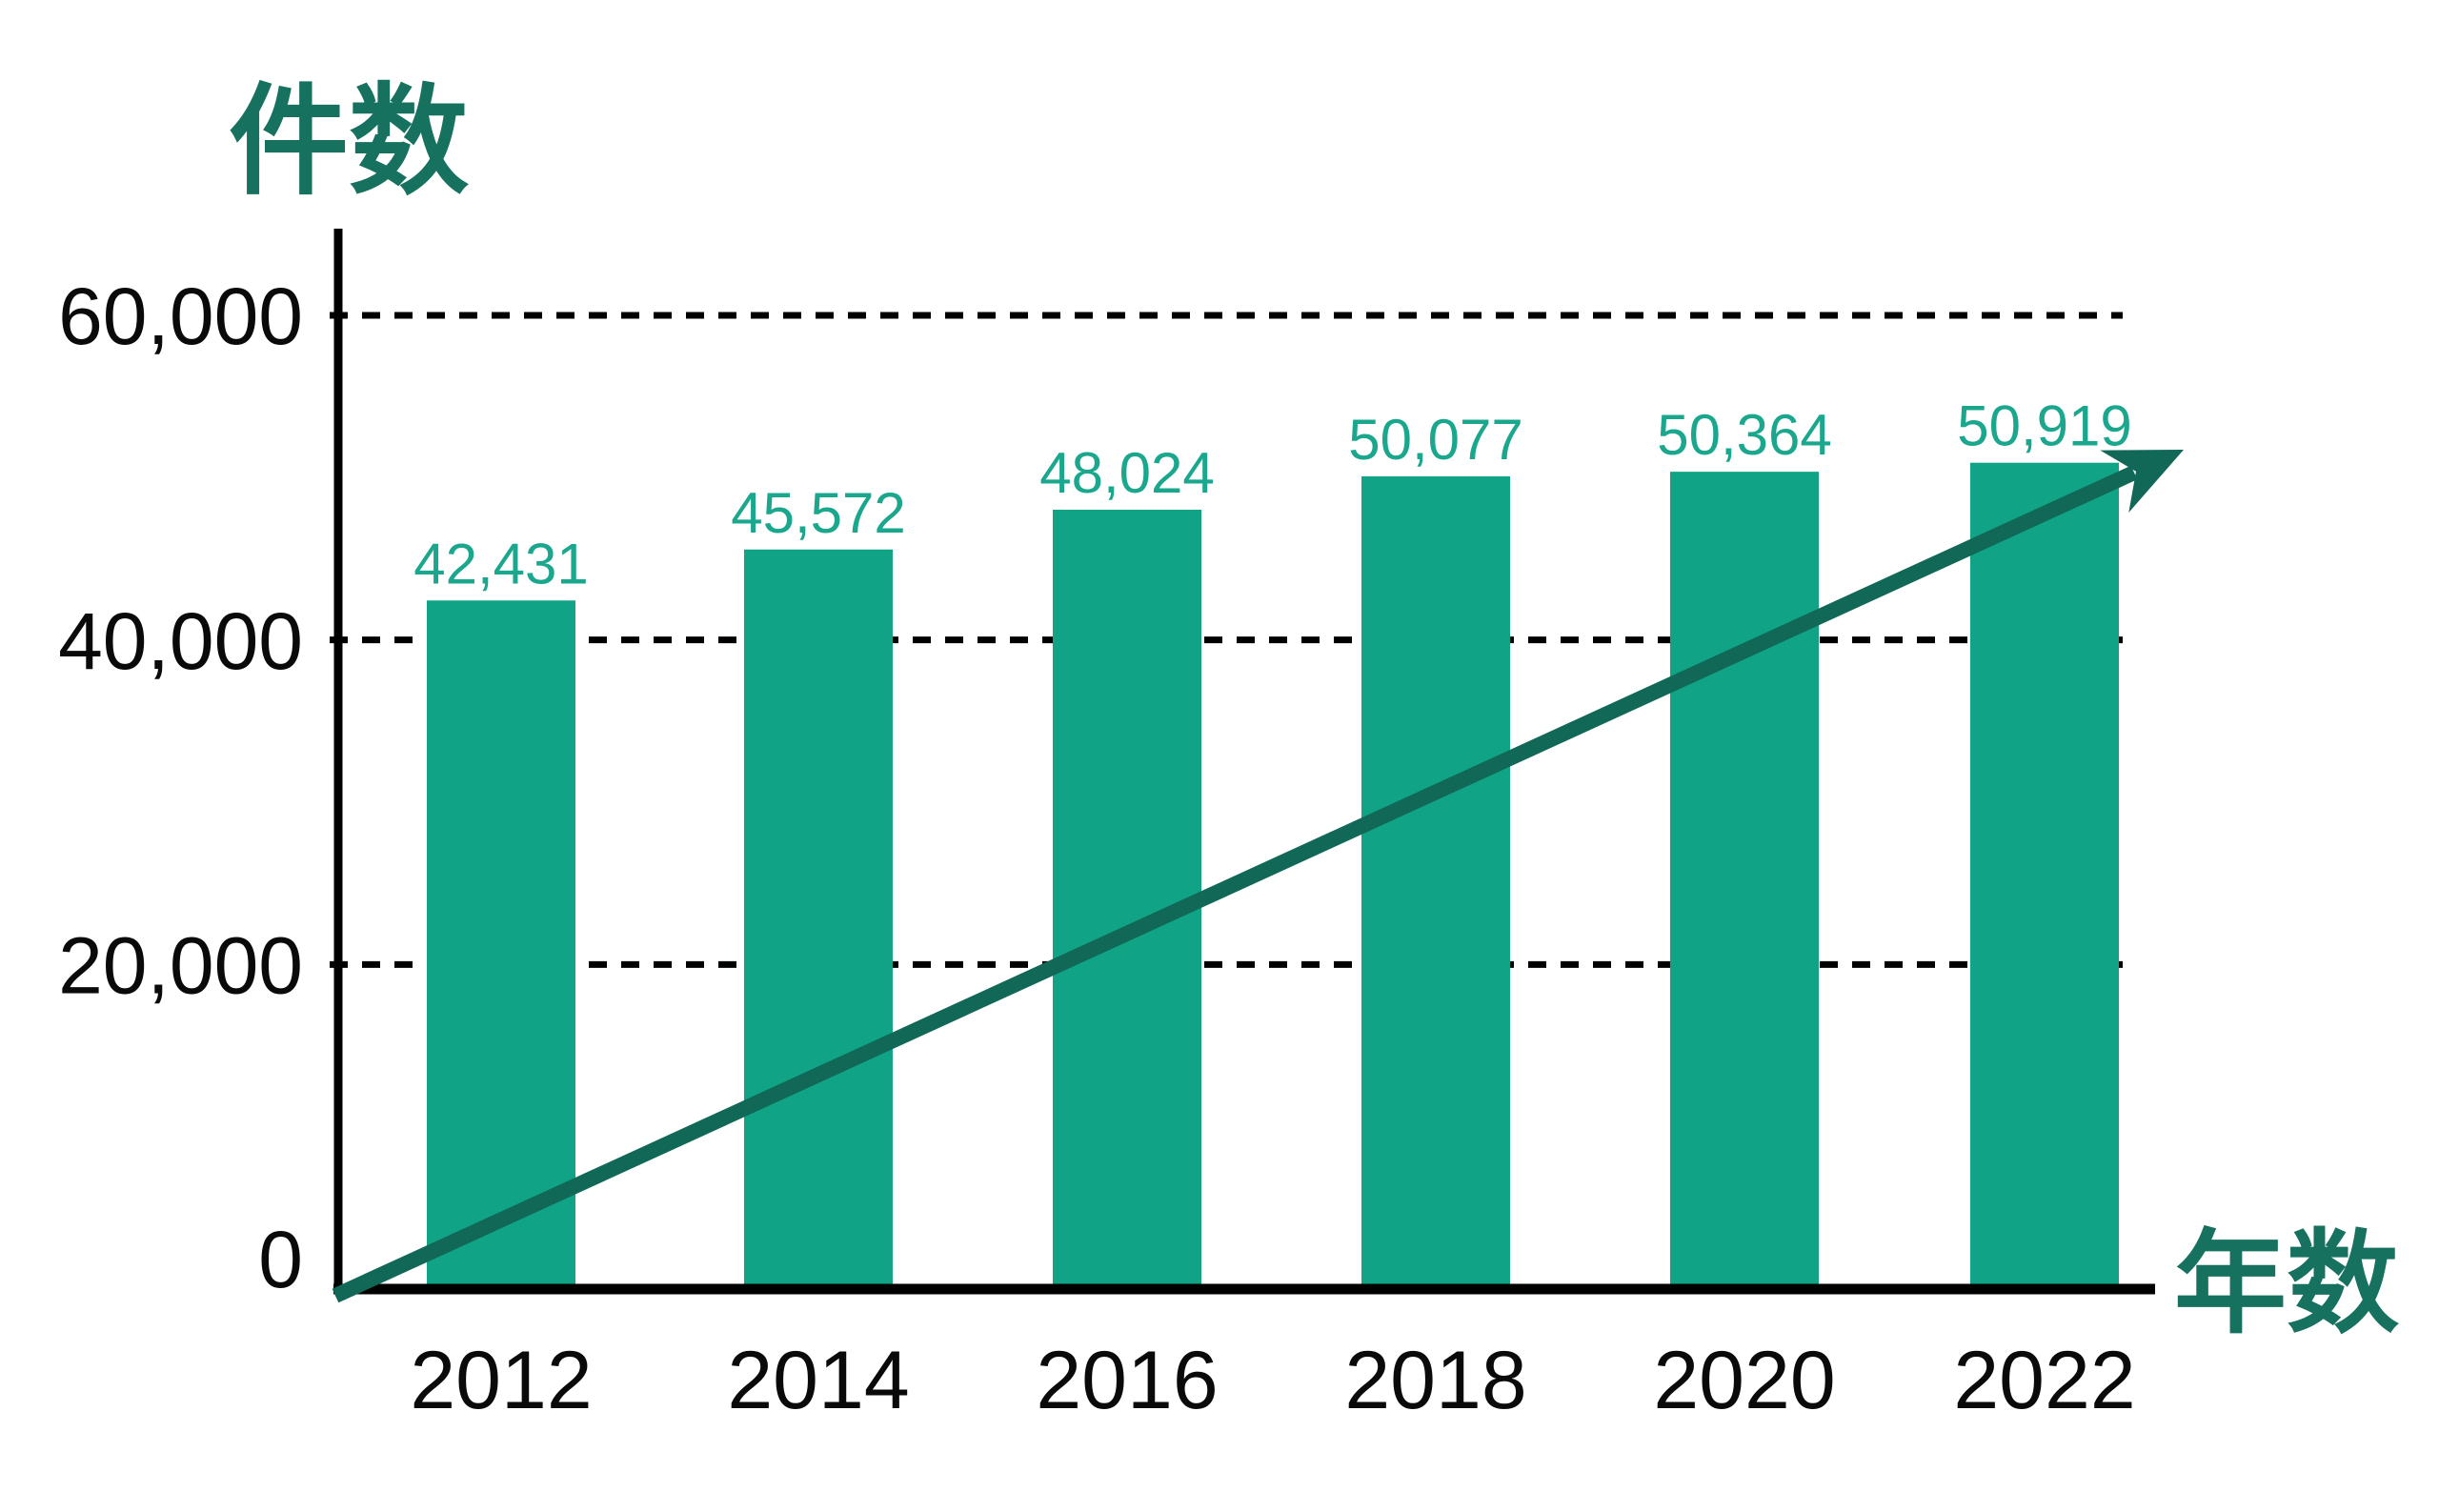 The image size is (2439, 1512). What do you see at coordinates (818, 919) in the screenshot?
I see `bar-2014` at bounding box center [818, 919].